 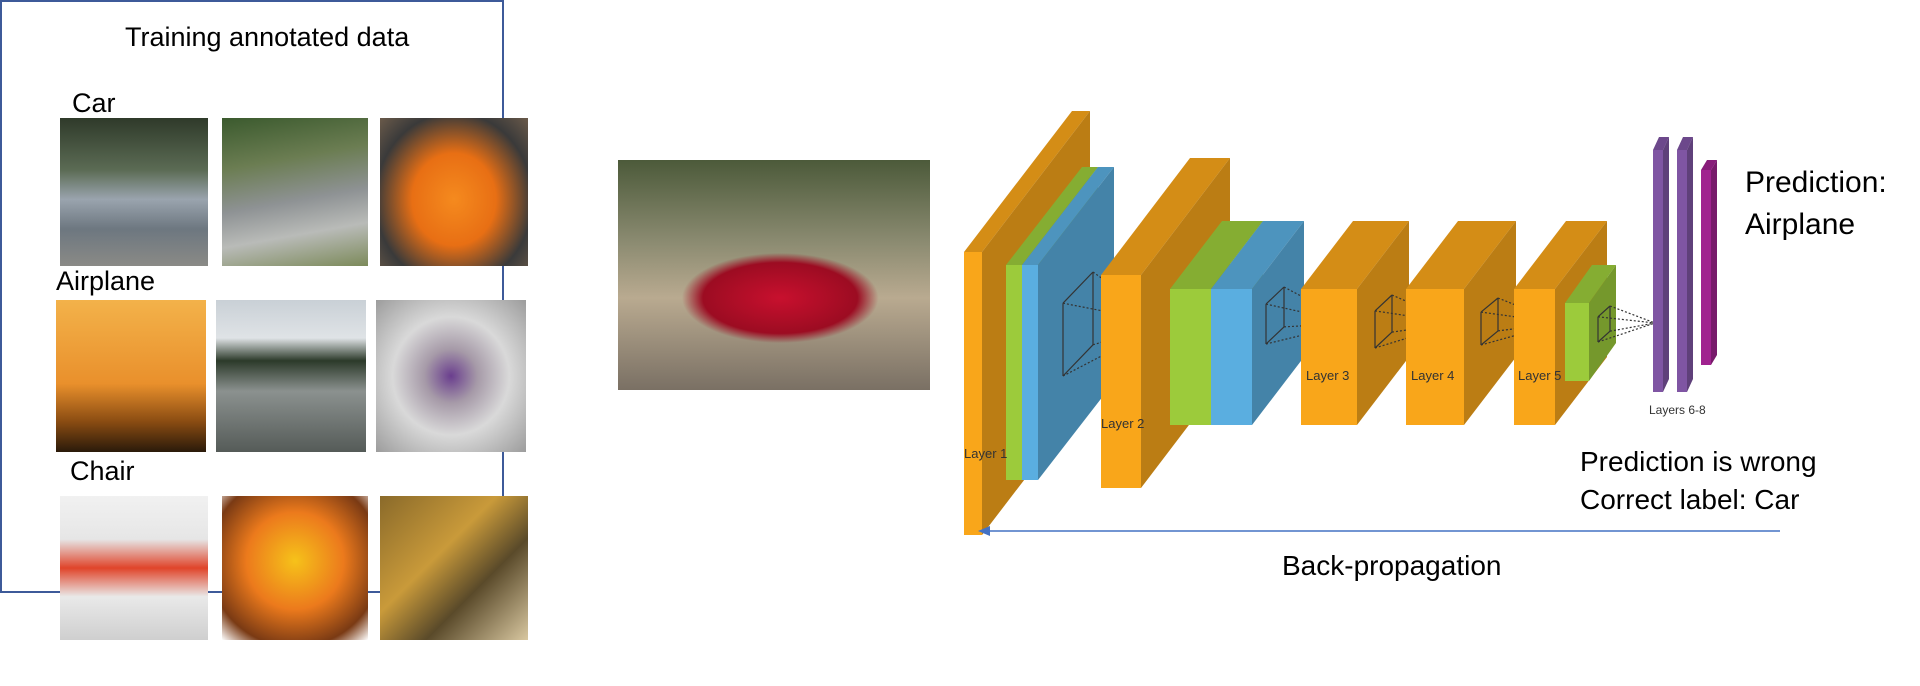 I want to click on feedback-text: Prediction is wrong Correct label: Car, so click(x=1698, y=481).